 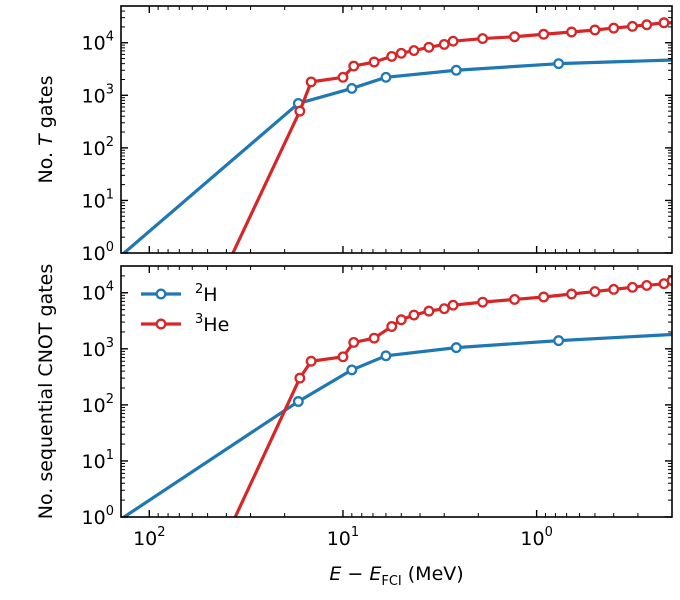 What do you see at coordinates (161, 532) in the screenshot?
I see `xtick-exponent: 2` at bounding box center [161, 532].